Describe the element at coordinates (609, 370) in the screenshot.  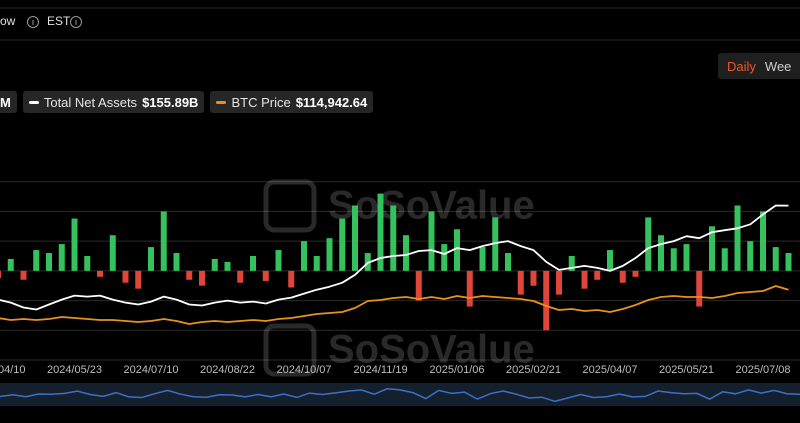
I see `x-tick-label: 2025/04/07` at that location.